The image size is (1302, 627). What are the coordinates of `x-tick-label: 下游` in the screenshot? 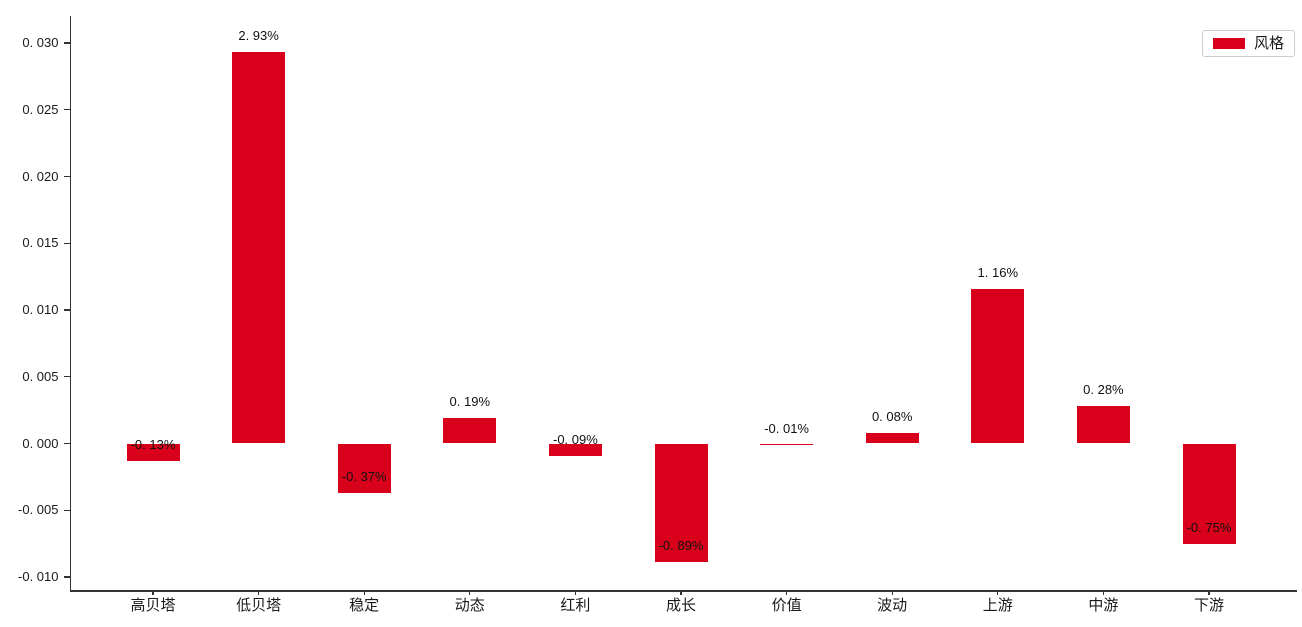 It's located at (1208, 605).